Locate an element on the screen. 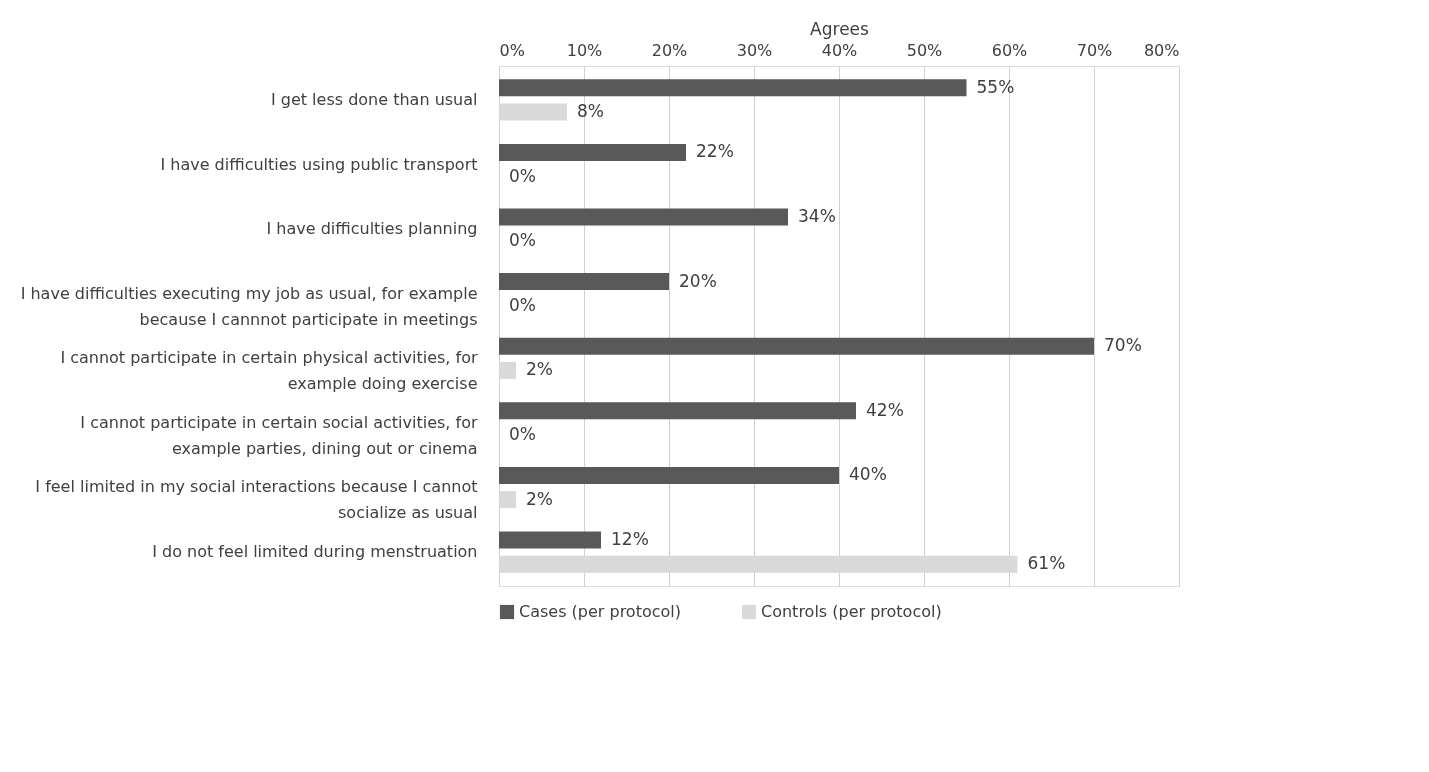 The image size is (1429, 772). data-label: 40% is located at coordinates (868, 474).